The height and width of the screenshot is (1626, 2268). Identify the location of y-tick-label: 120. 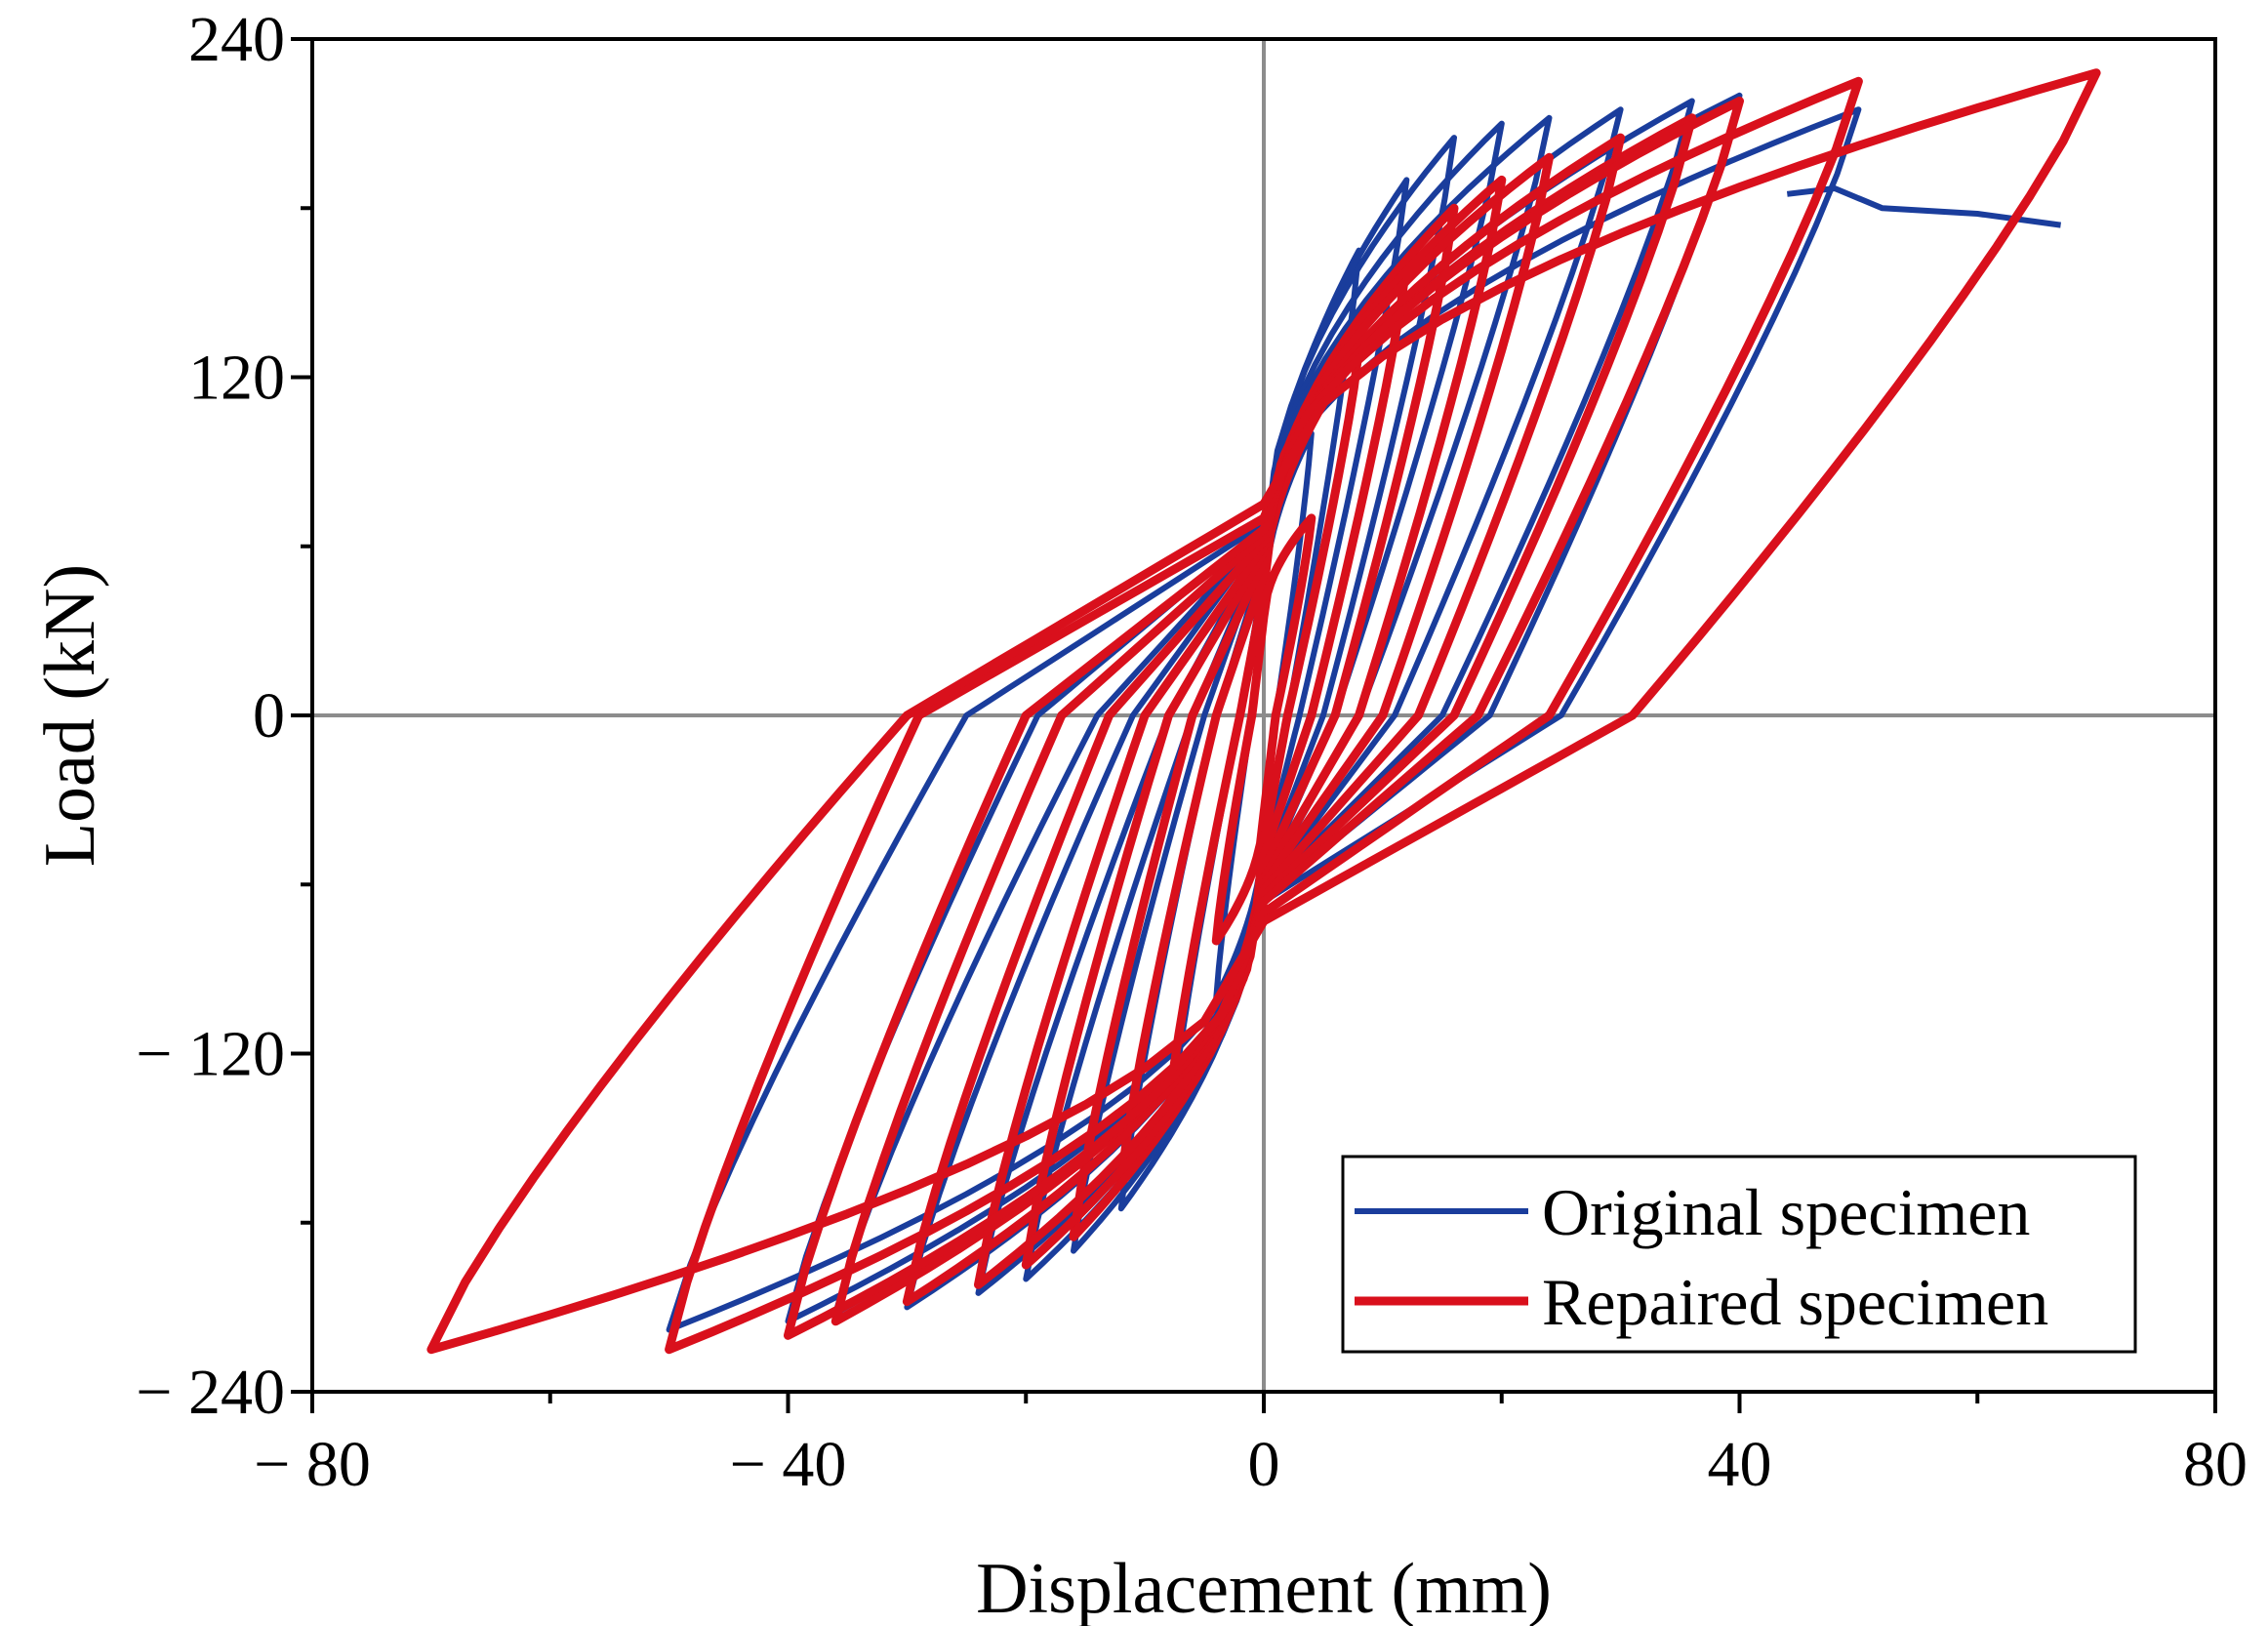
(237, 379).